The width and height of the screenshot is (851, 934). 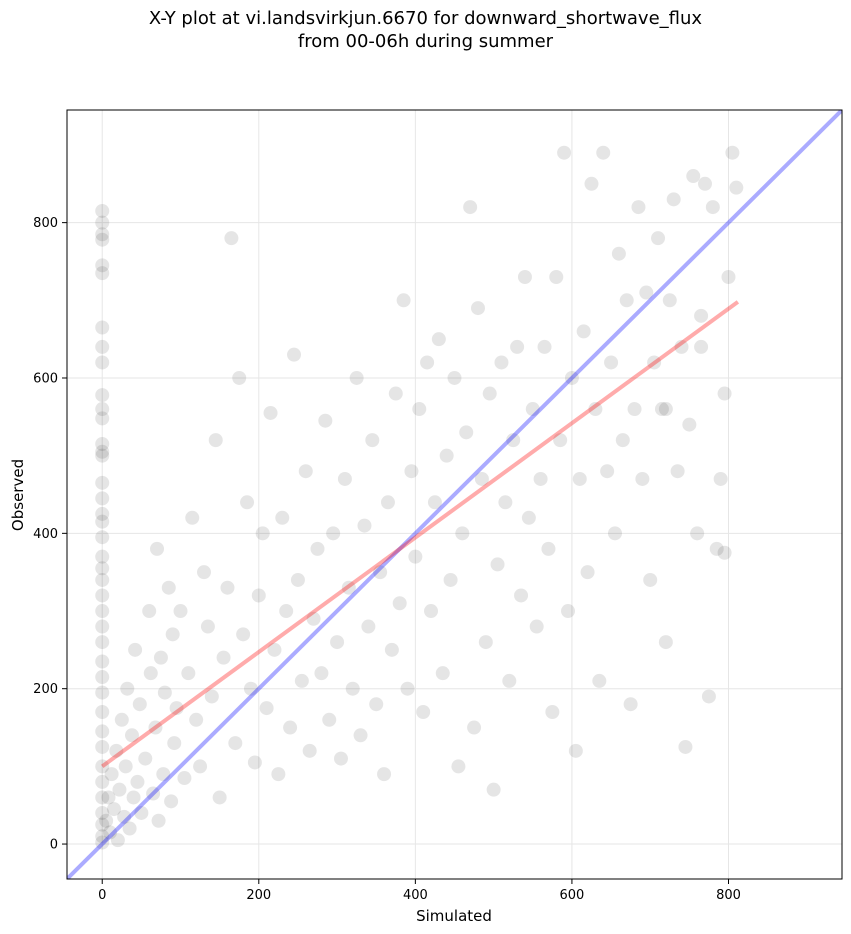 I want to click on y-tick-label: 0, so click(x=54, y=845).